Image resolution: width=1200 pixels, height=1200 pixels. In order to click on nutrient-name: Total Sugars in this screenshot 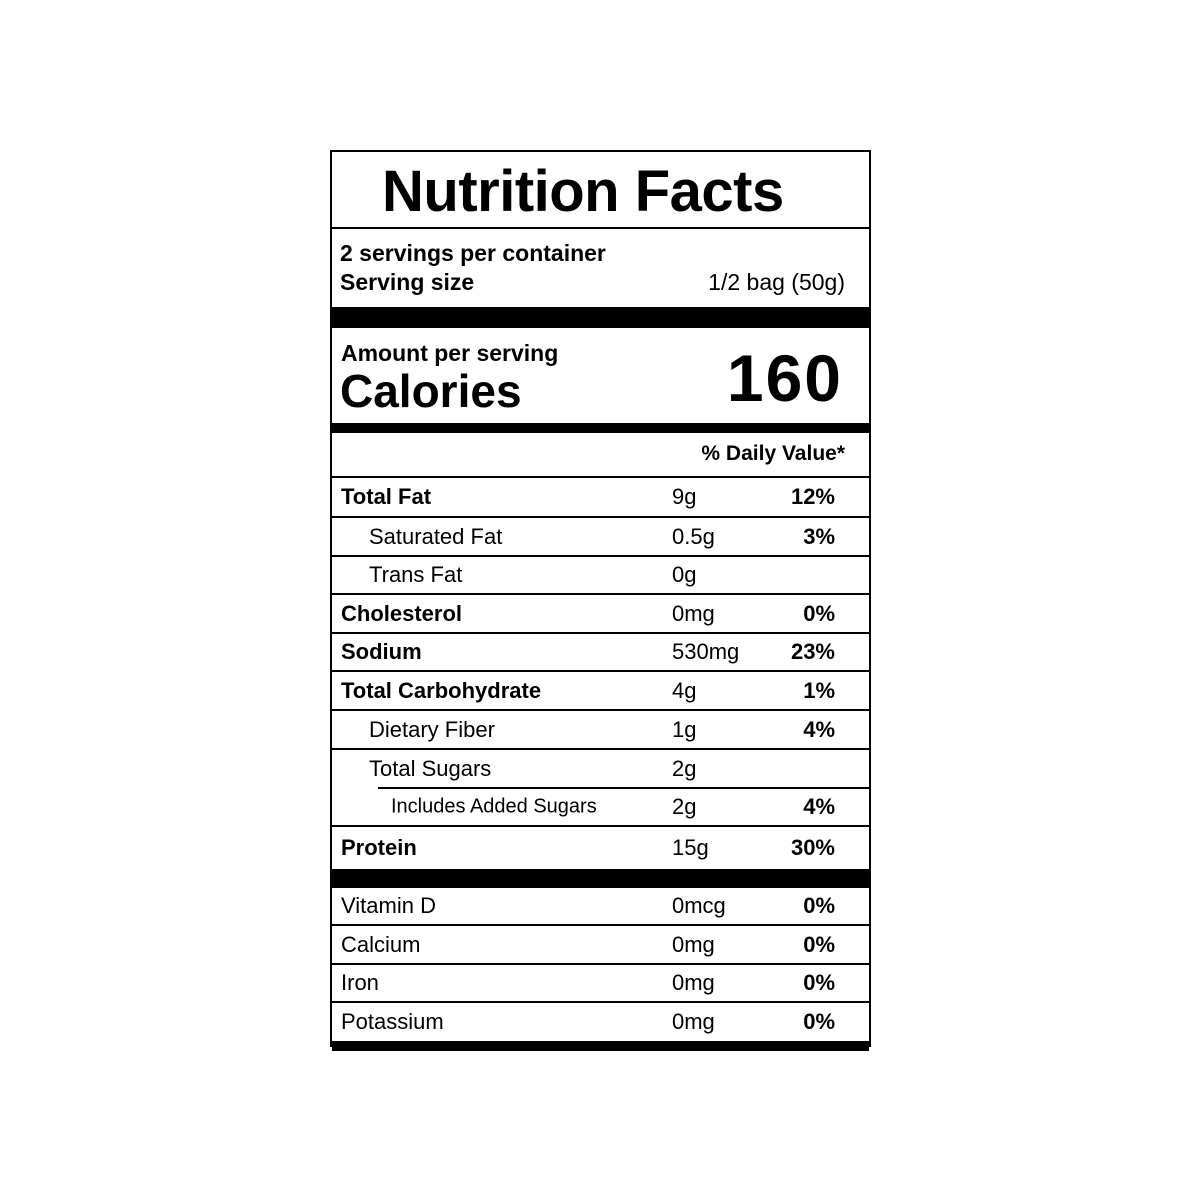, I will do `click(430, 768)`.